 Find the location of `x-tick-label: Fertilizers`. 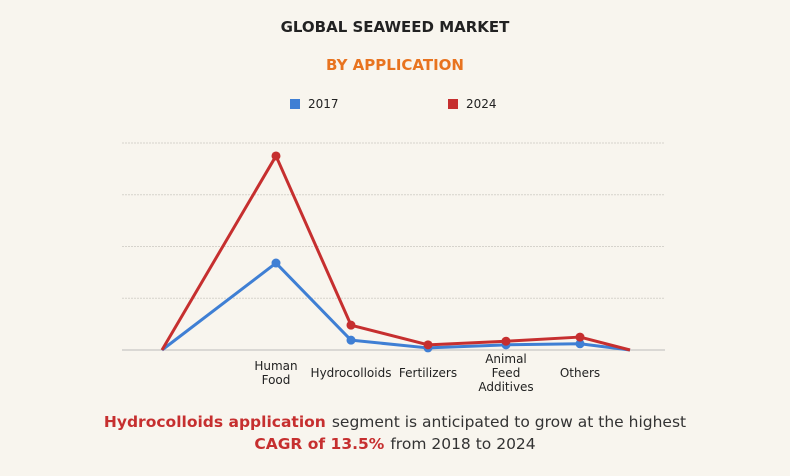

x-tick-label: Fertilizers is located at coordinates (428, 373).